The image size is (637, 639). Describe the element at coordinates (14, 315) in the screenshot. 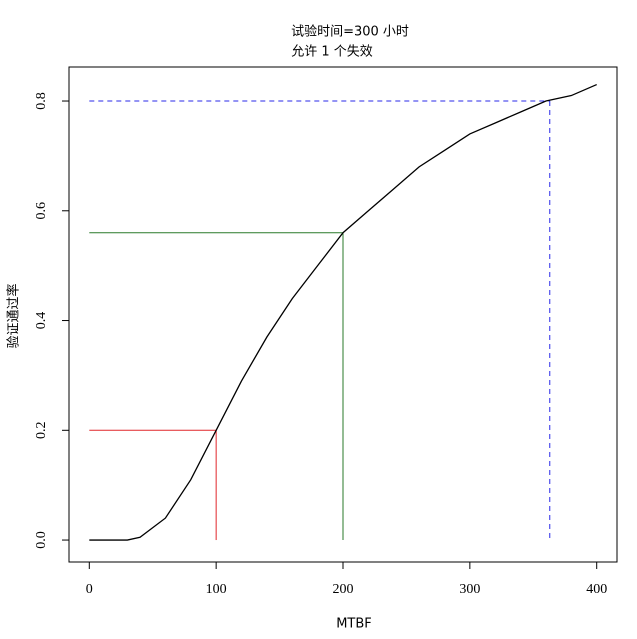

I see `y-axis-label: 验证通过率` at that location.